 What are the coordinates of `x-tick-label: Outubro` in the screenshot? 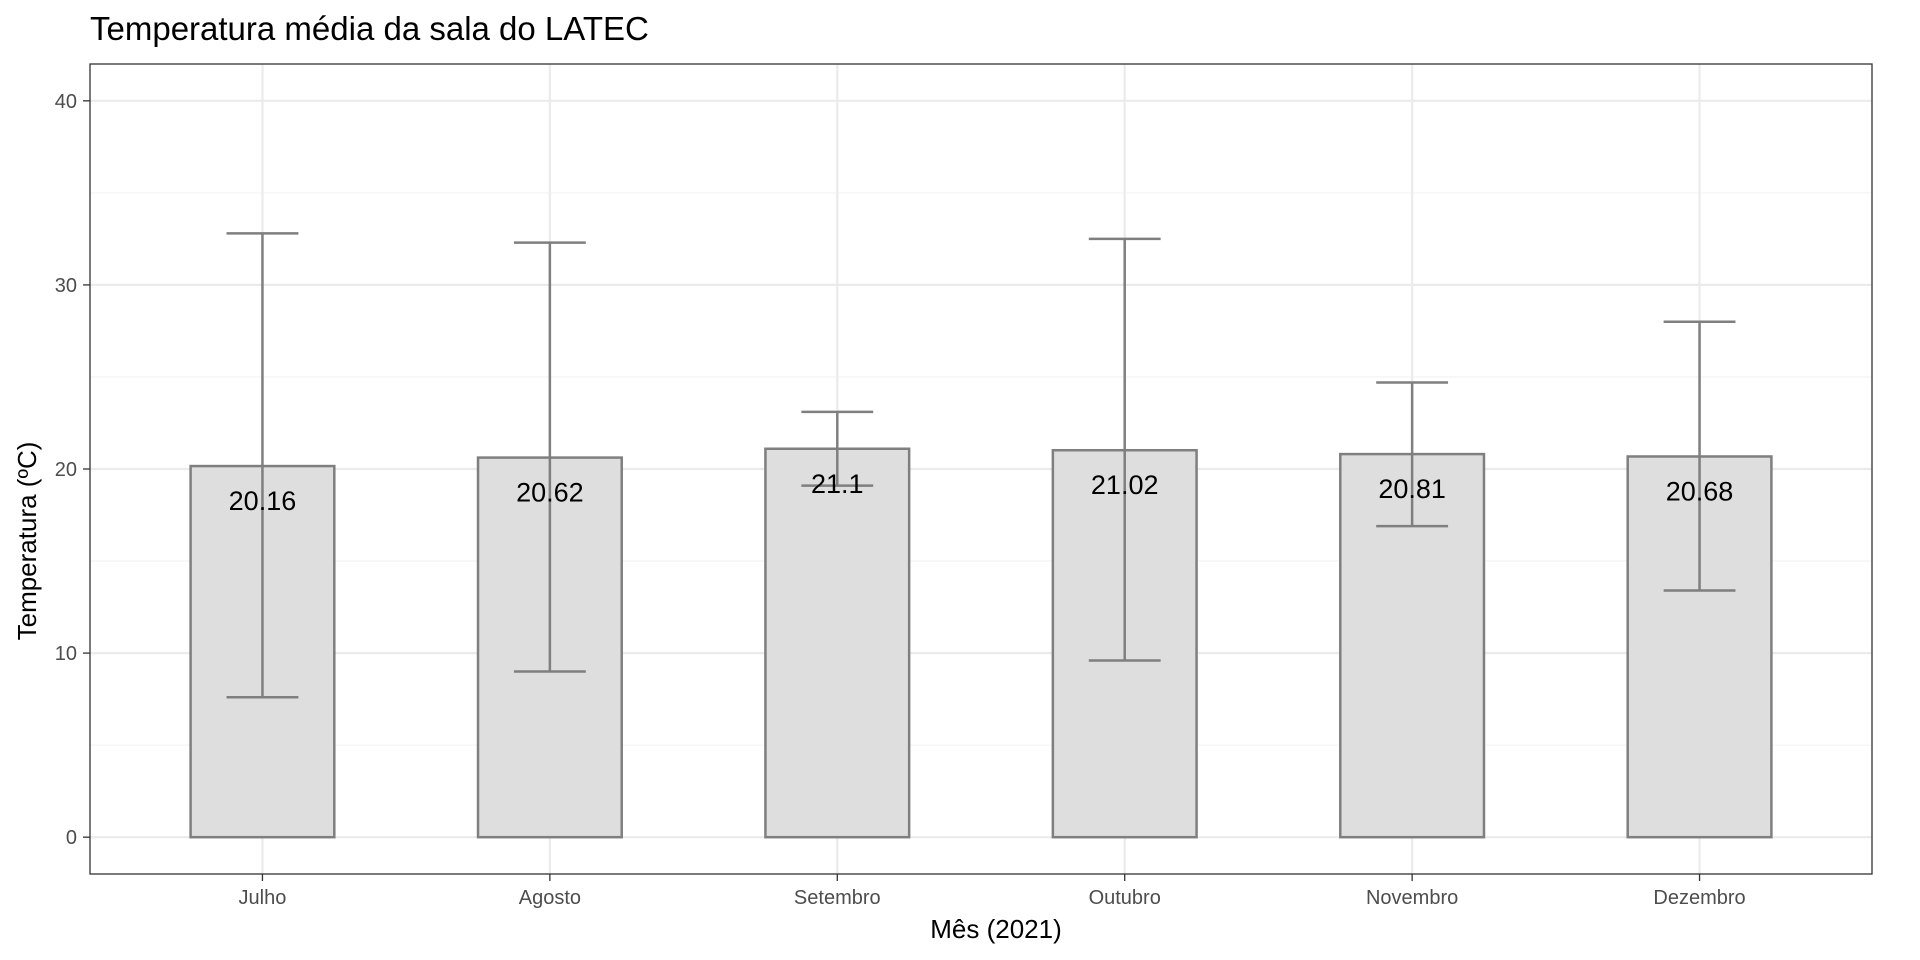 It's located at (1125, 898).